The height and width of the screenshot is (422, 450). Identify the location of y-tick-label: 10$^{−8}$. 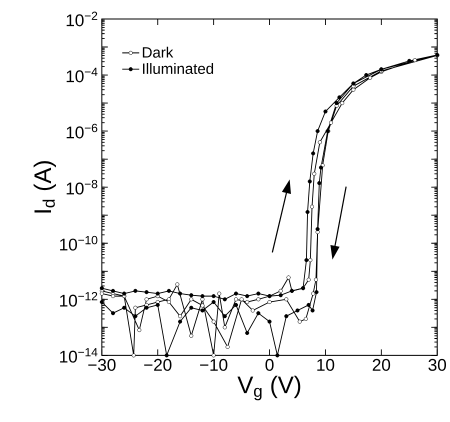
(82, 187).